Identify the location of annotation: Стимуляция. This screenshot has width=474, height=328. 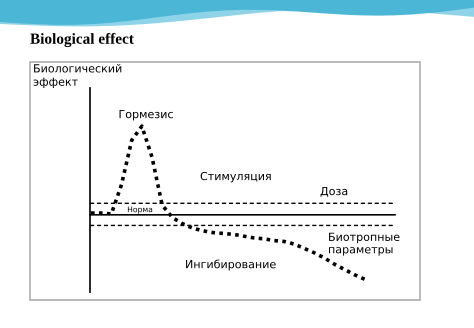
(235, 177).